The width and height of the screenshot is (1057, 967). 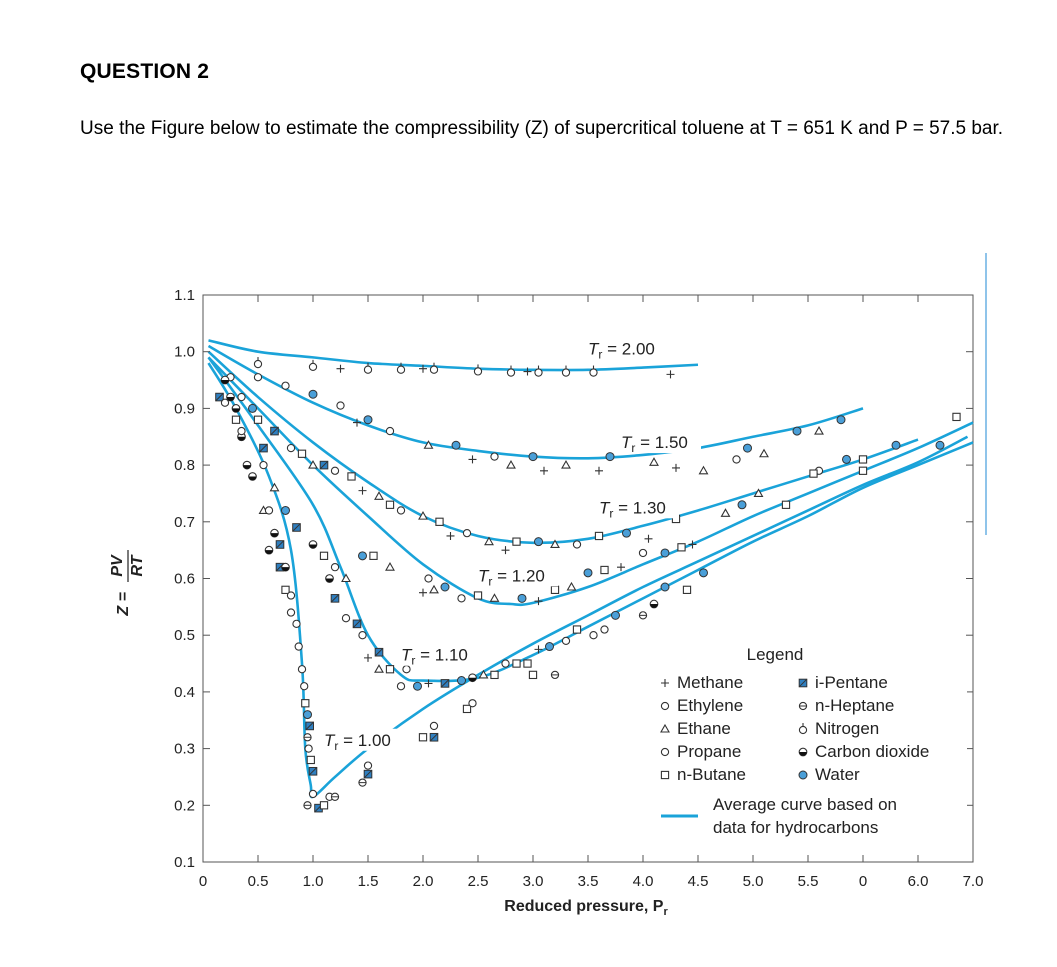 I want to click on legend-marker-propane, so click(x=665, y=752).